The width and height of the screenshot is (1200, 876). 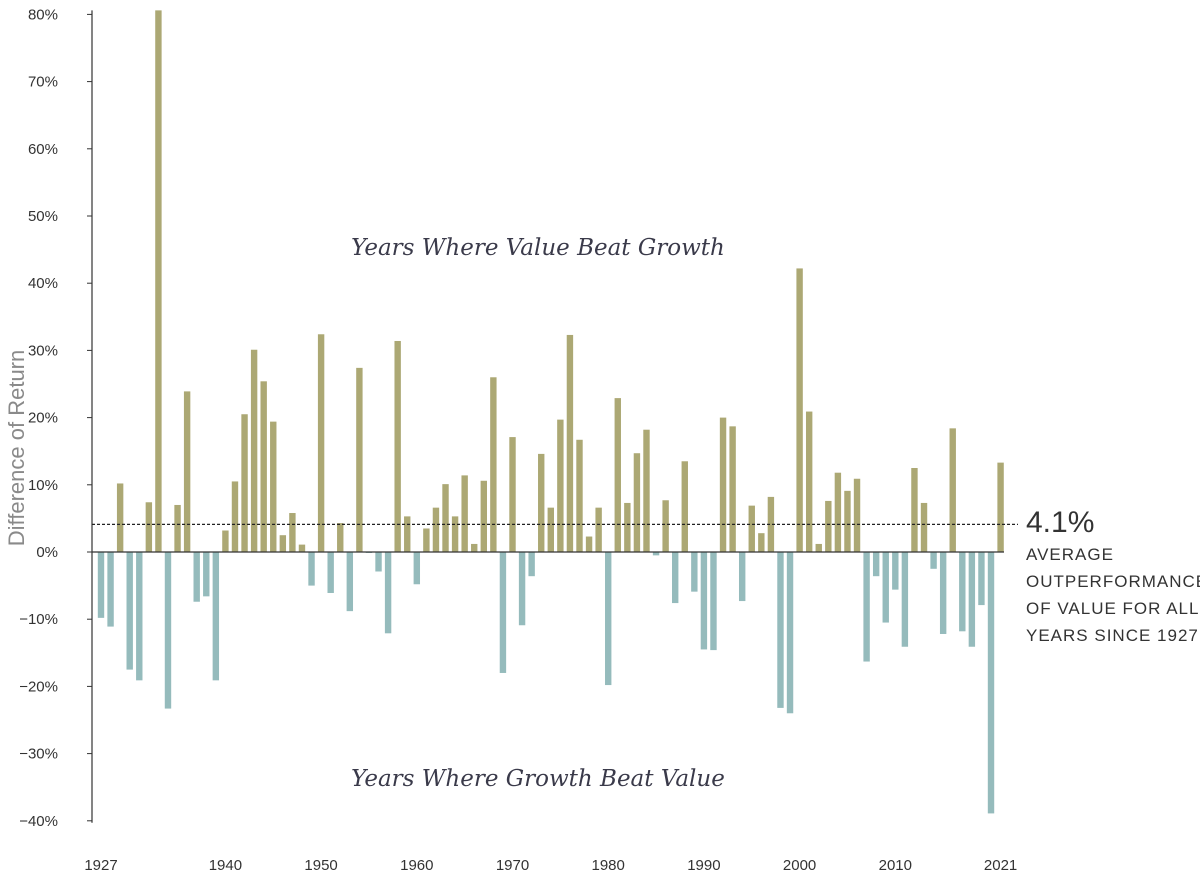 I want to click on bar-1951, so click(x=330, y=572).